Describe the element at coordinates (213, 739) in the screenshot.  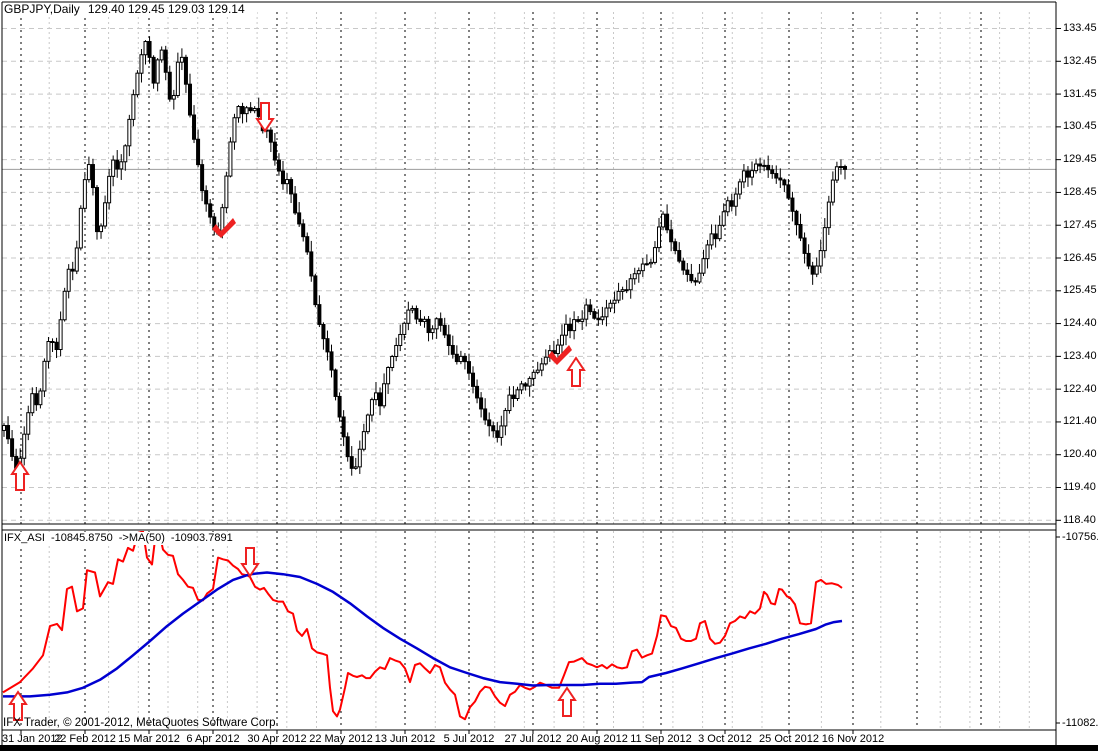
I see `date-axis-label: 6 Apr 2012` at that location.